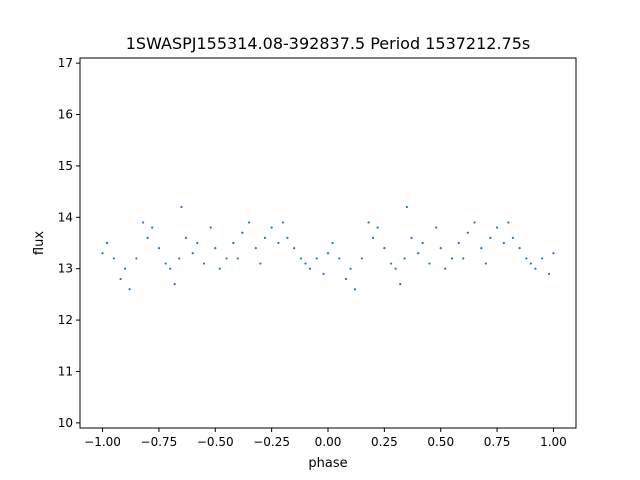 Image resolution: width=640 pixels, height=480 pixels. Describe the element at coordinates (65, 166) in the screenshot. I see `y-tick-label: 15` at that location.